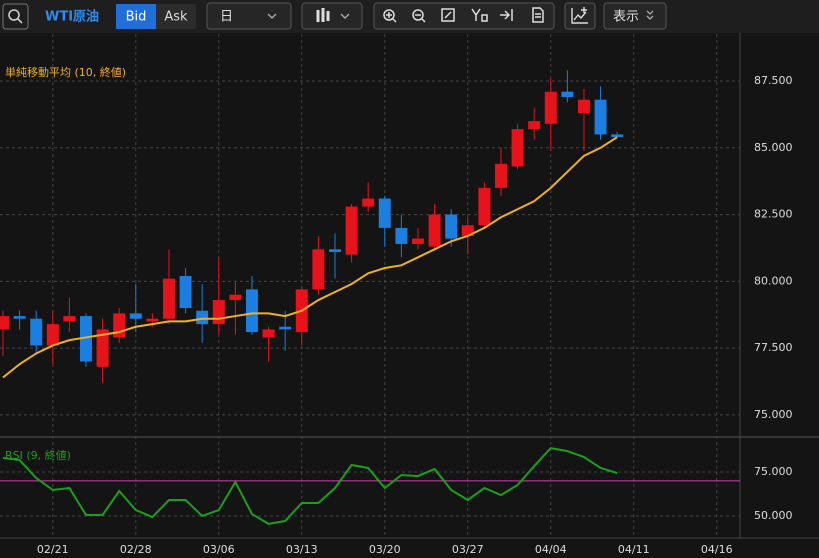 The image size is (819, 558). I want to click on rsi-line, so click(310, 486).